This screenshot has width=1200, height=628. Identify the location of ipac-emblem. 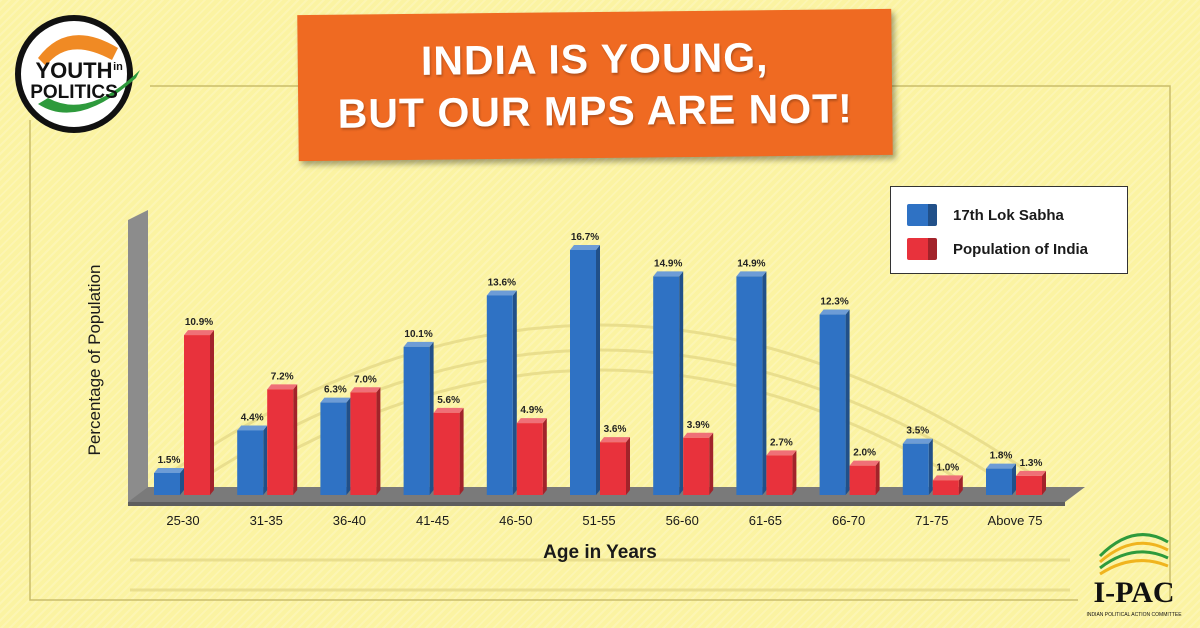
(1133, 554).